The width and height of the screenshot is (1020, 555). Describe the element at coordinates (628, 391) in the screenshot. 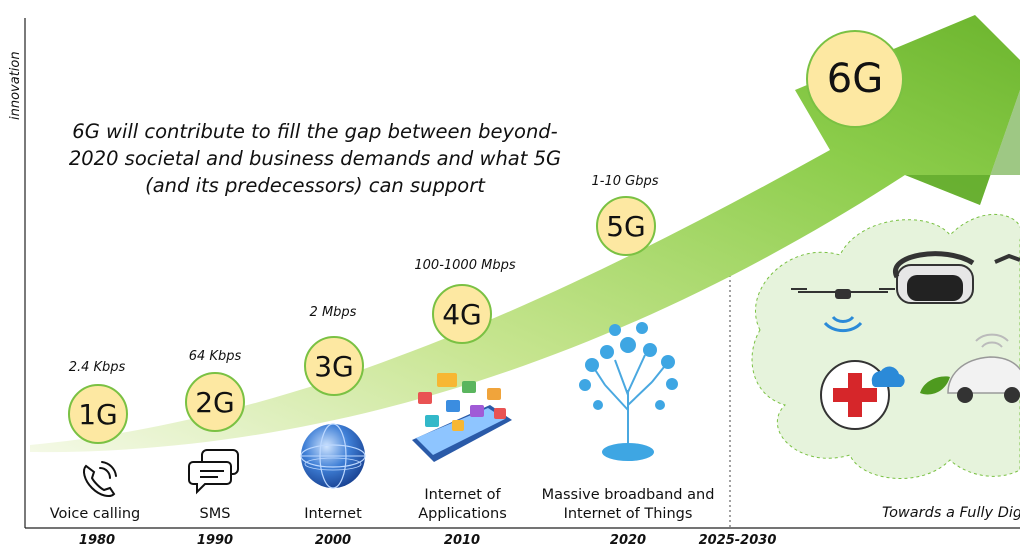

I see `iot-tree-icon` at that location.